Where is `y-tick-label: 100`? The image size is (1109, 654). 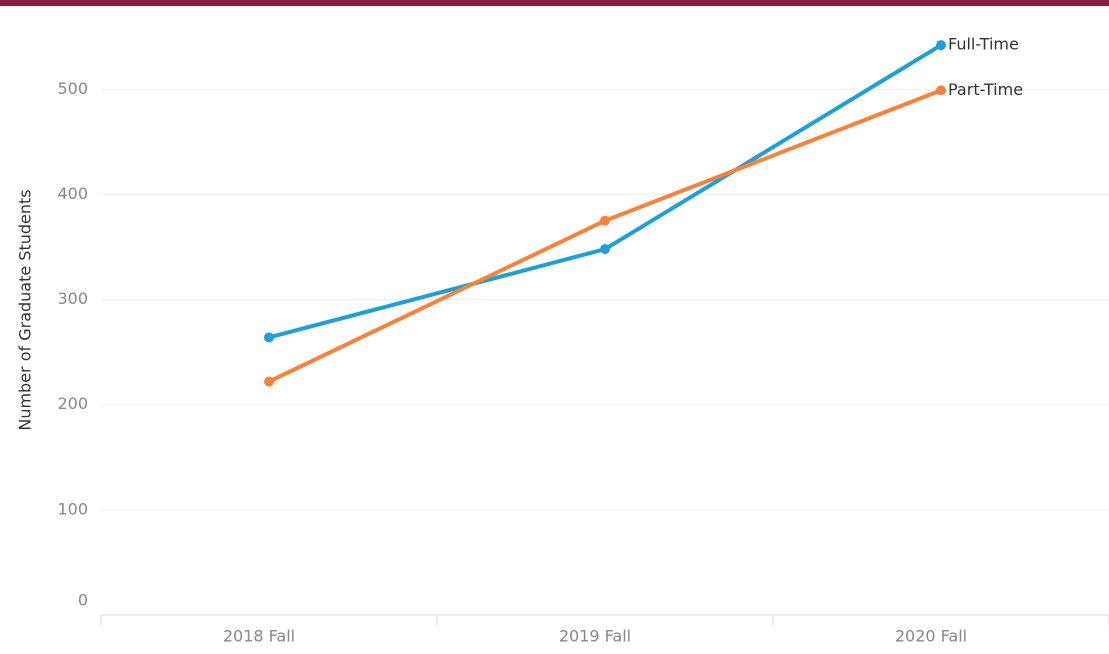 y-tick-label: 100 is located at coordinates (72, 508).